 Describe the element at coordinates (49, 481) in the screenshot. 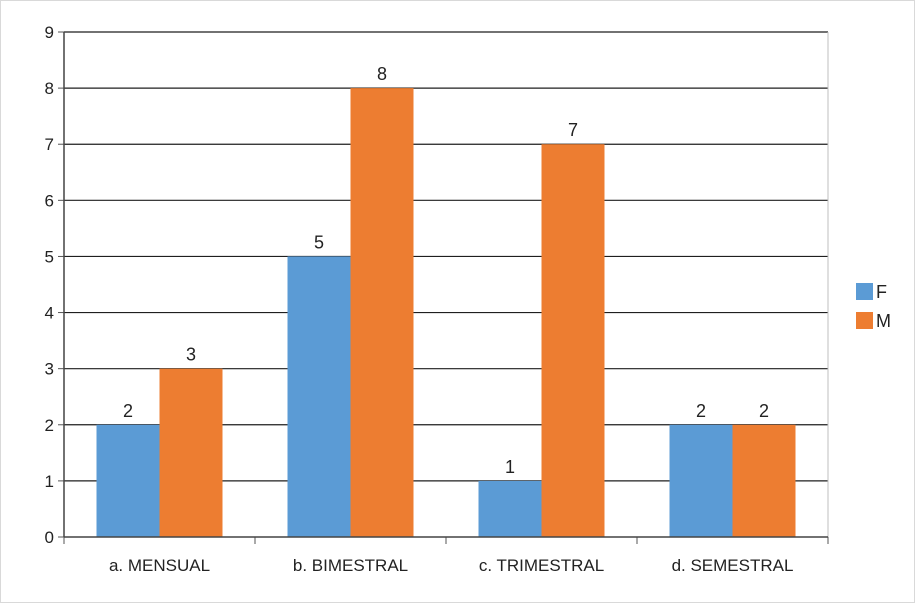

I see `y-tick-label: 1` at that location.